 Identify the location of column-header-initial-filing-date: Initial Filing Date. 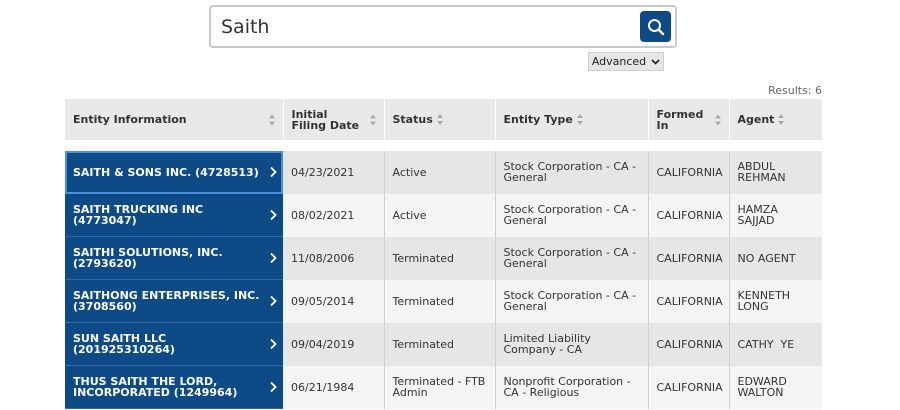
(334, 119).